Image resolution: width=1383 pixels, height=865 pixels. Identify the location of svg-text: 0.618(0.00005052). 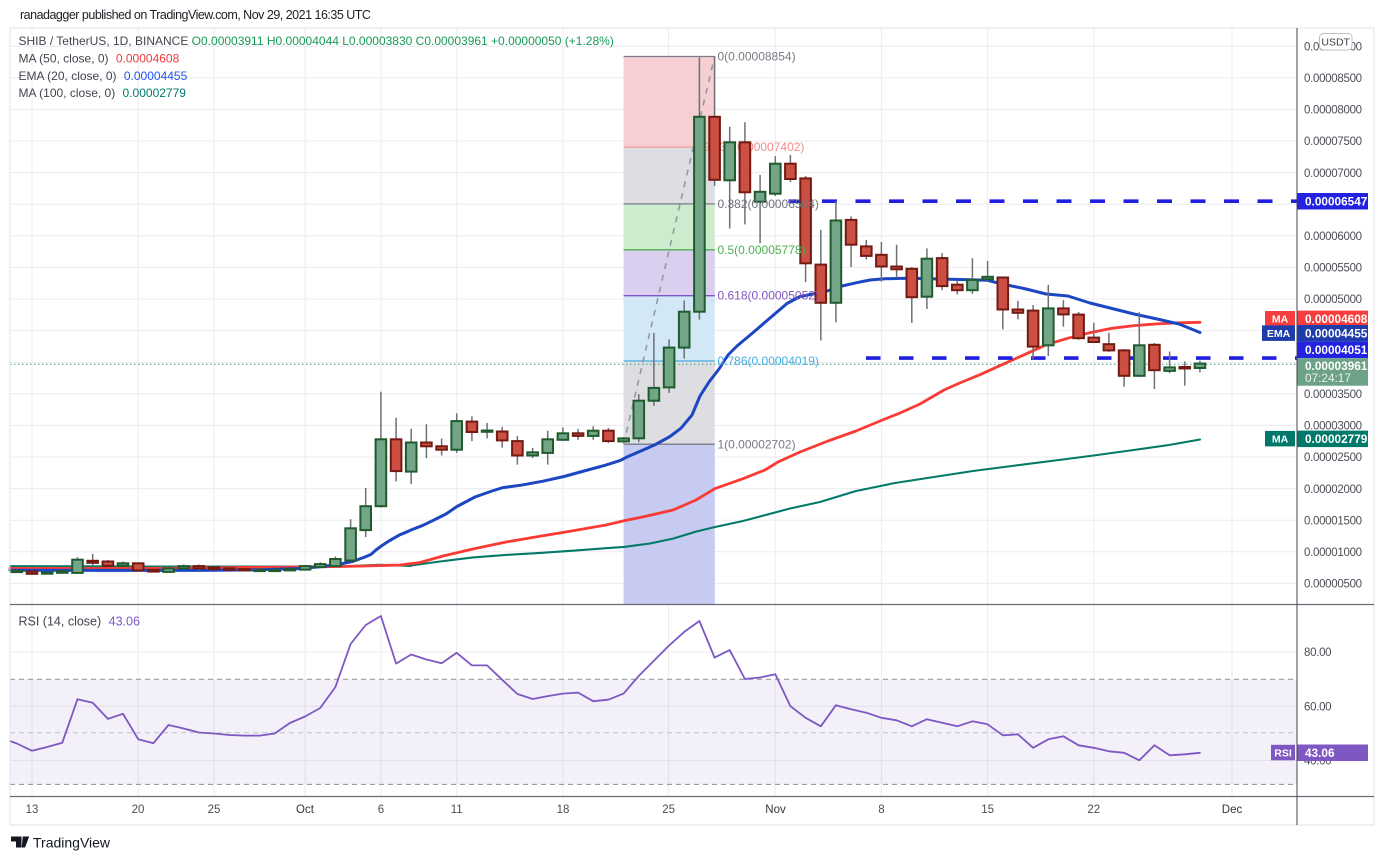
(768, 296).